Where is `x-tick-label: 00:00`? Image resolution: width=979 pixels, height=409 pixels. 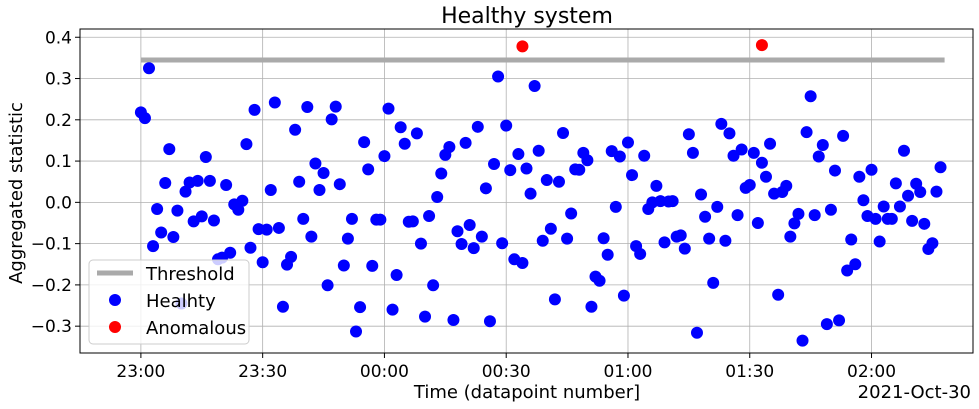 x-tick-label: 00:00 is located at coordinates (384, 372).